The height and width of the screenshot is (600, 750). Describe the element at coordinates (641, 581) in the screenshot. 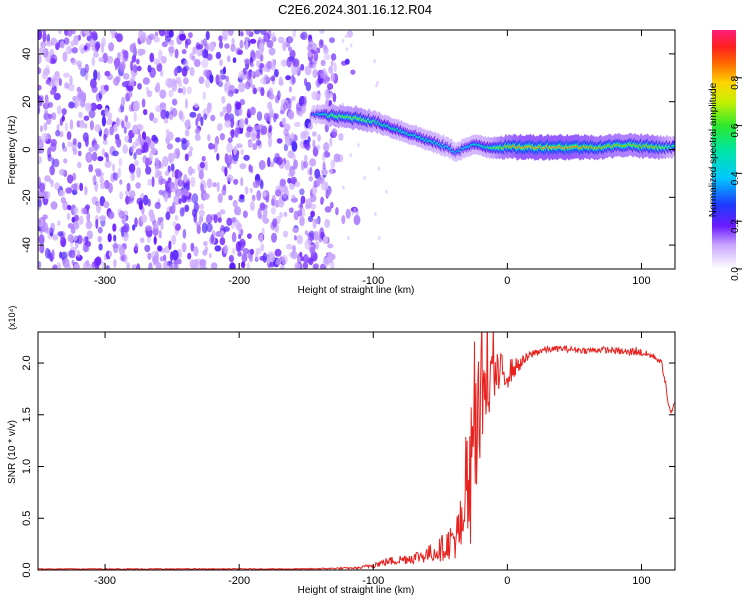

I see `snr-x-tick-label: 100` at that location.